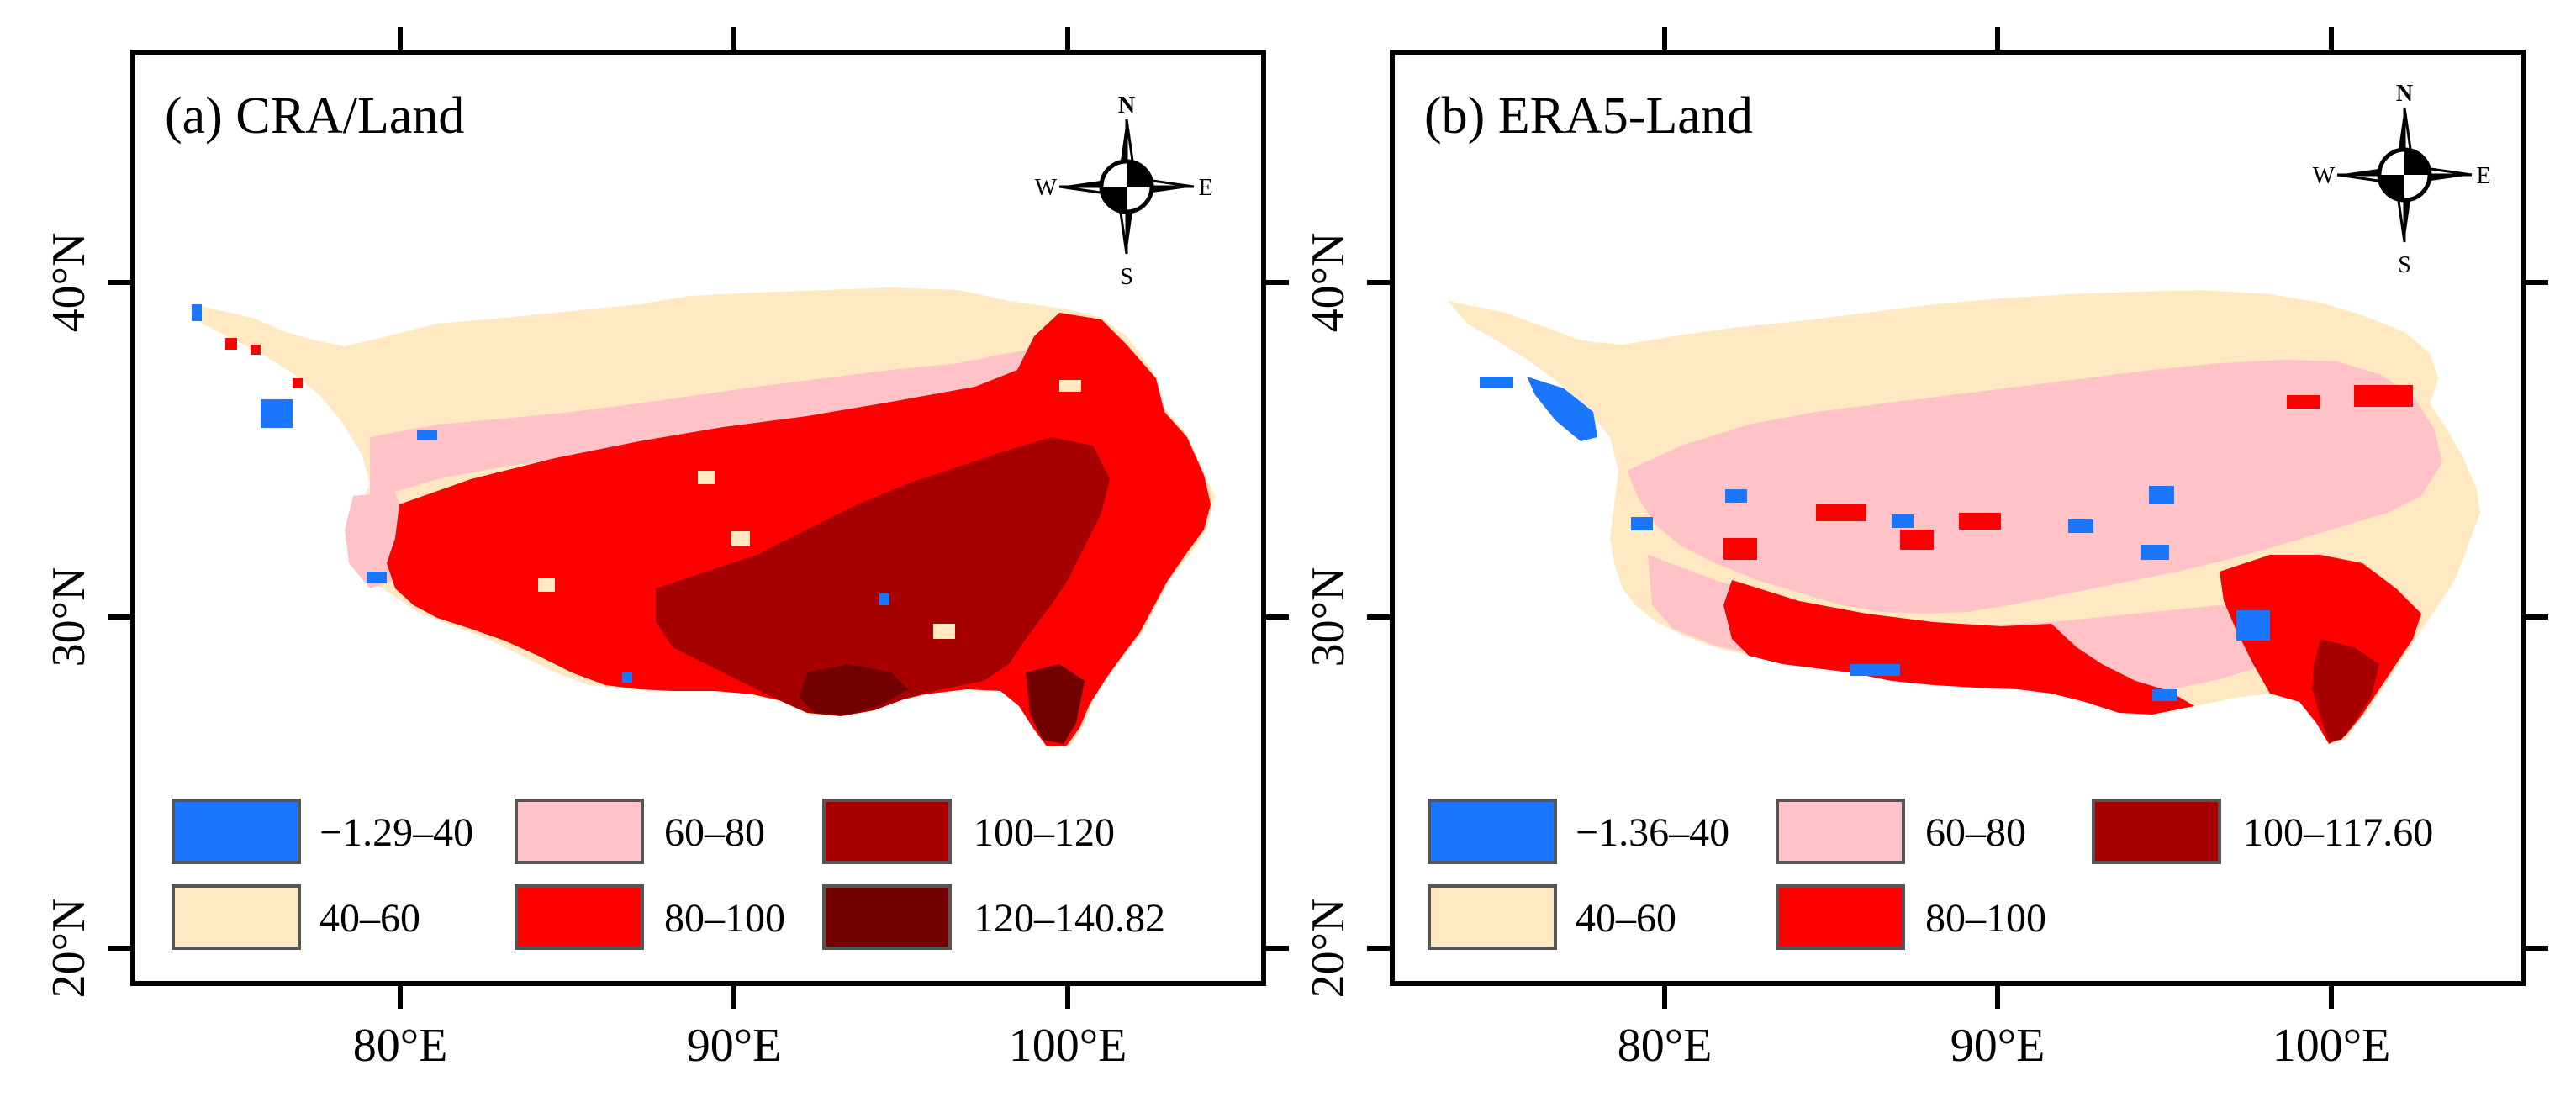 The image size is (2576, 1097). Describe the element at coordinates (711, 426) in the screenshot. I see `pink-band` at that location.